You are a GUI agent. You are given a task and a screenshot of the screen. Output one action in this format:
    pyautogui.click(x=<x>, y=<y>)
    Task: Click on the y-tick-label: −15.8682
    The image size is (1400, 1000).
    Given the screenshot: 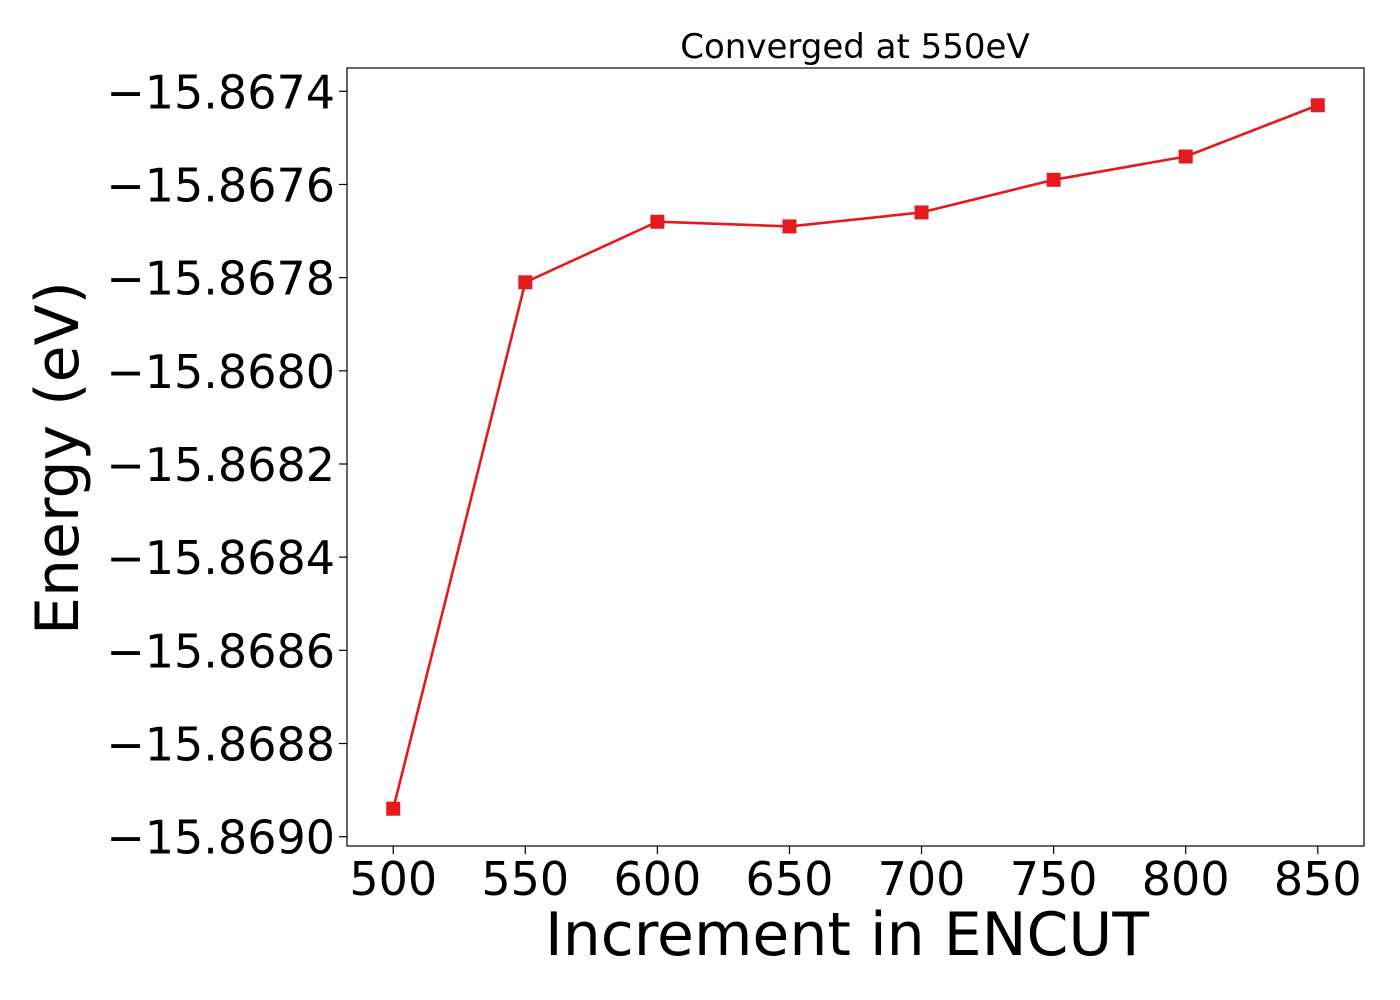 What is the action you would take?
    pyautogui.click(x=220, y=465)
    